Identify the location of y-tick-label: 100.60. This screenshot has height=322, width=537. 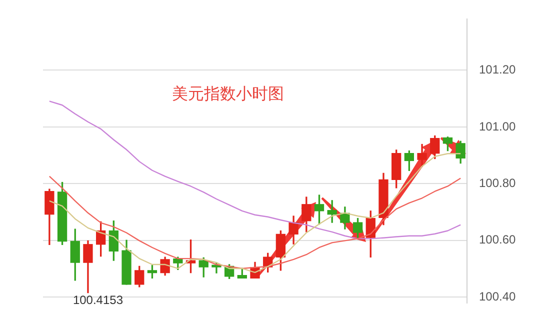
(497, 239).